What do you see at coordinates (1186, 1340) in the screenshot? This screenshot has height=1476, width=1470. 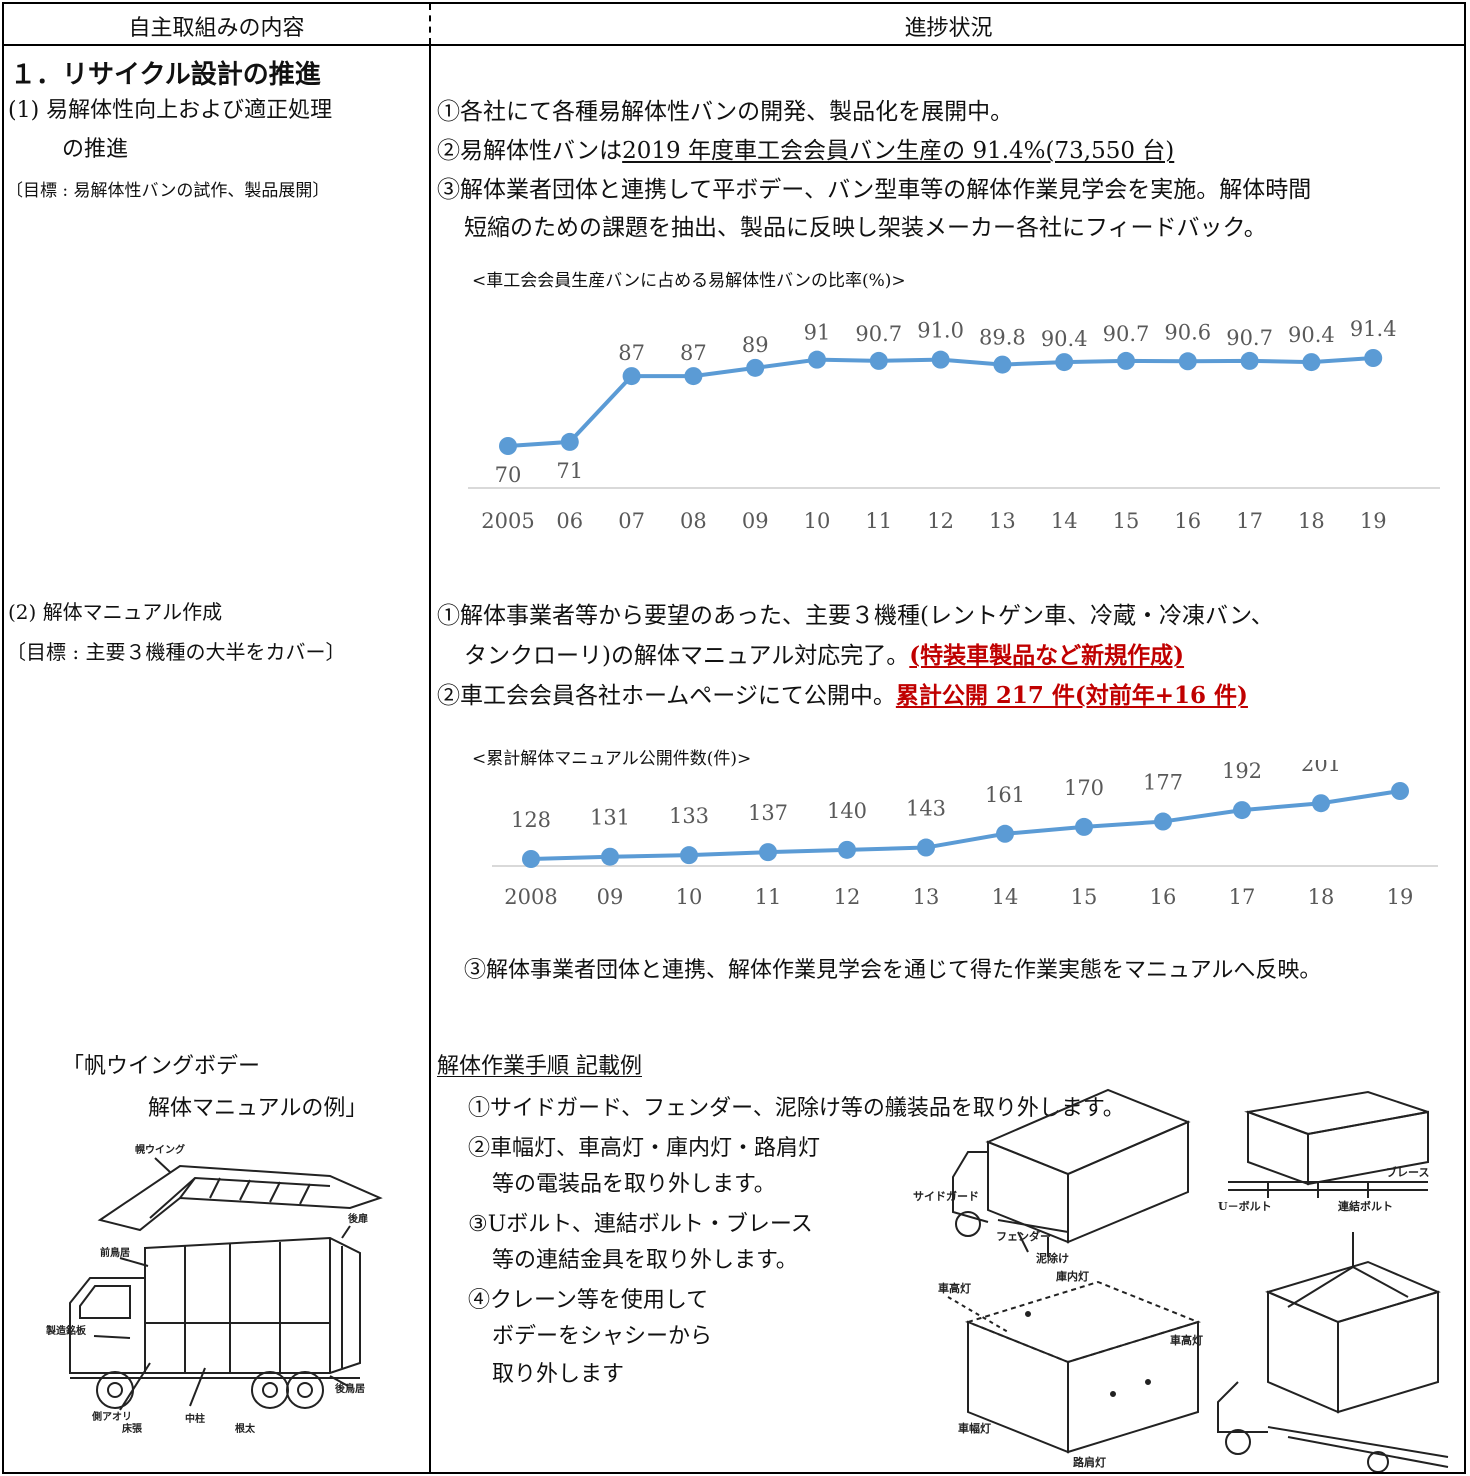 I see `diagram-label-clearance-lamp-2: 車高灯` at bounding box center [1186, 1340].